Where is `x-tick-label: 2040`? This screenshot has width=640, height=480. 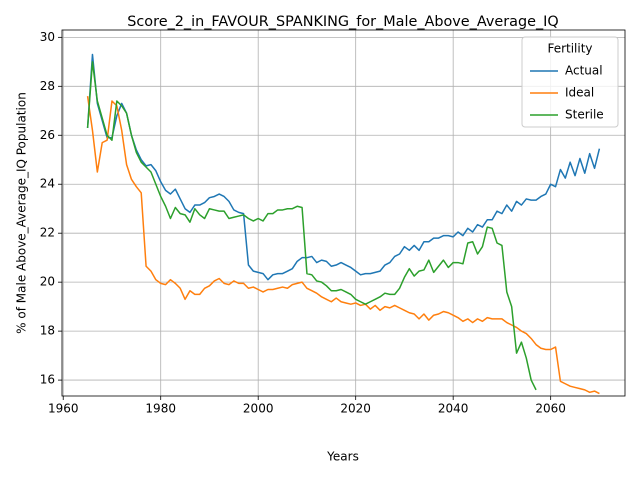
x-tick-label: 2040 is located at coordinates (453, 409).